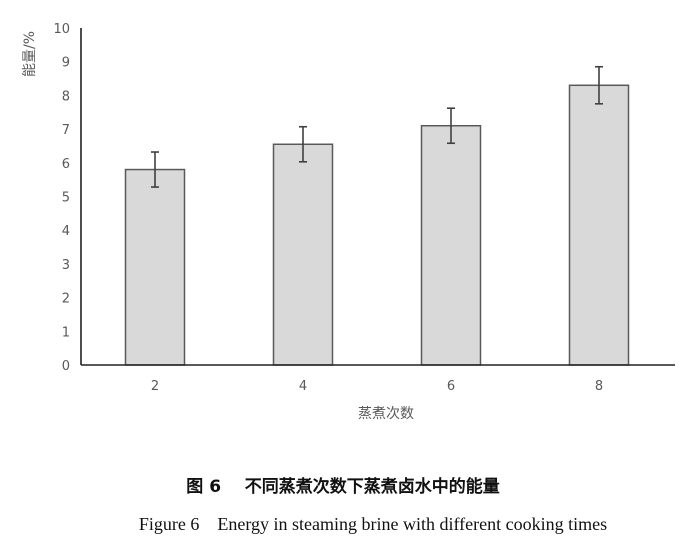 The width and height of the screenshot is (686, 552). What do you see at coordinates (66, 130) in the screenshot?
I see `y-tick-label: 7` at bounding box center [66, 130].